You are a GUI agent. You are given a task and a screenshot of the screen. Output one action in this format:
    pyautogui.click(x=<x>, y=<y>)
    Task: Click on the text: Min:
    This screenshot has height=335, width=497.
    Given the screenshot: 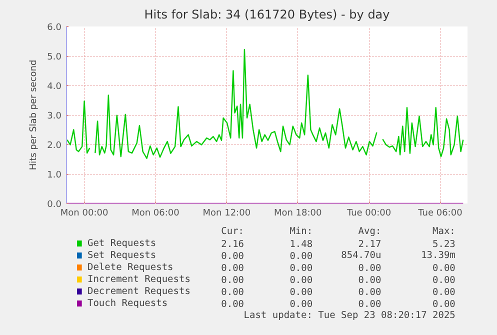 What is the action you would take?
    pyautogui.click(x=301, y=231)
    